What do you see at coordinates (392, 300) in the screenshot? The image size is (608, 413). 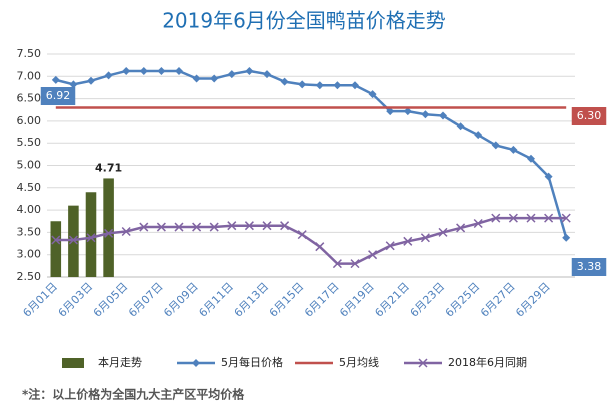 I see `x-tick-label: 6月21日` at bounding box center [392, 300].